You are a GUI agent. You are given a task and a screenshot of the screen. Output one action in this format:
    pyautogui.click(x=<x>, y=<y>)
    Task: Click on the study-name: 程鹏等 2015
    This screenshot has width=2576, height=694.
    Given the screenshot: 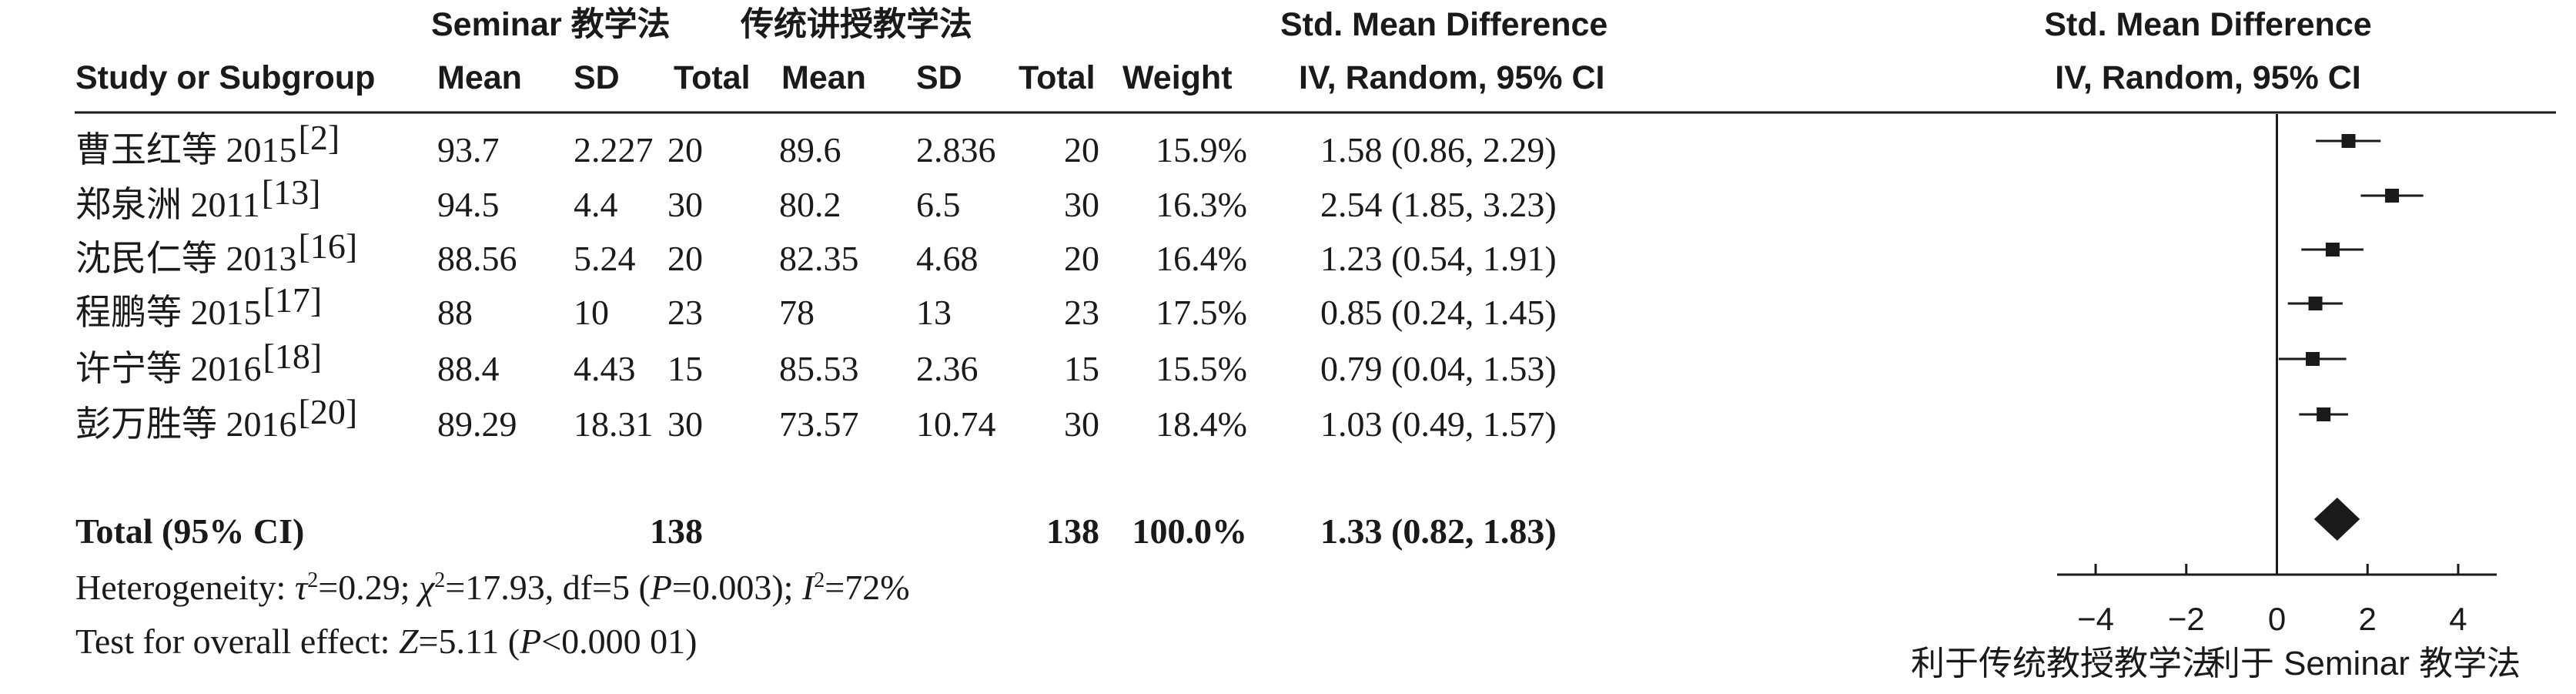 What is the action you would take?
    pyautogui.click(x=168, y=313)
    